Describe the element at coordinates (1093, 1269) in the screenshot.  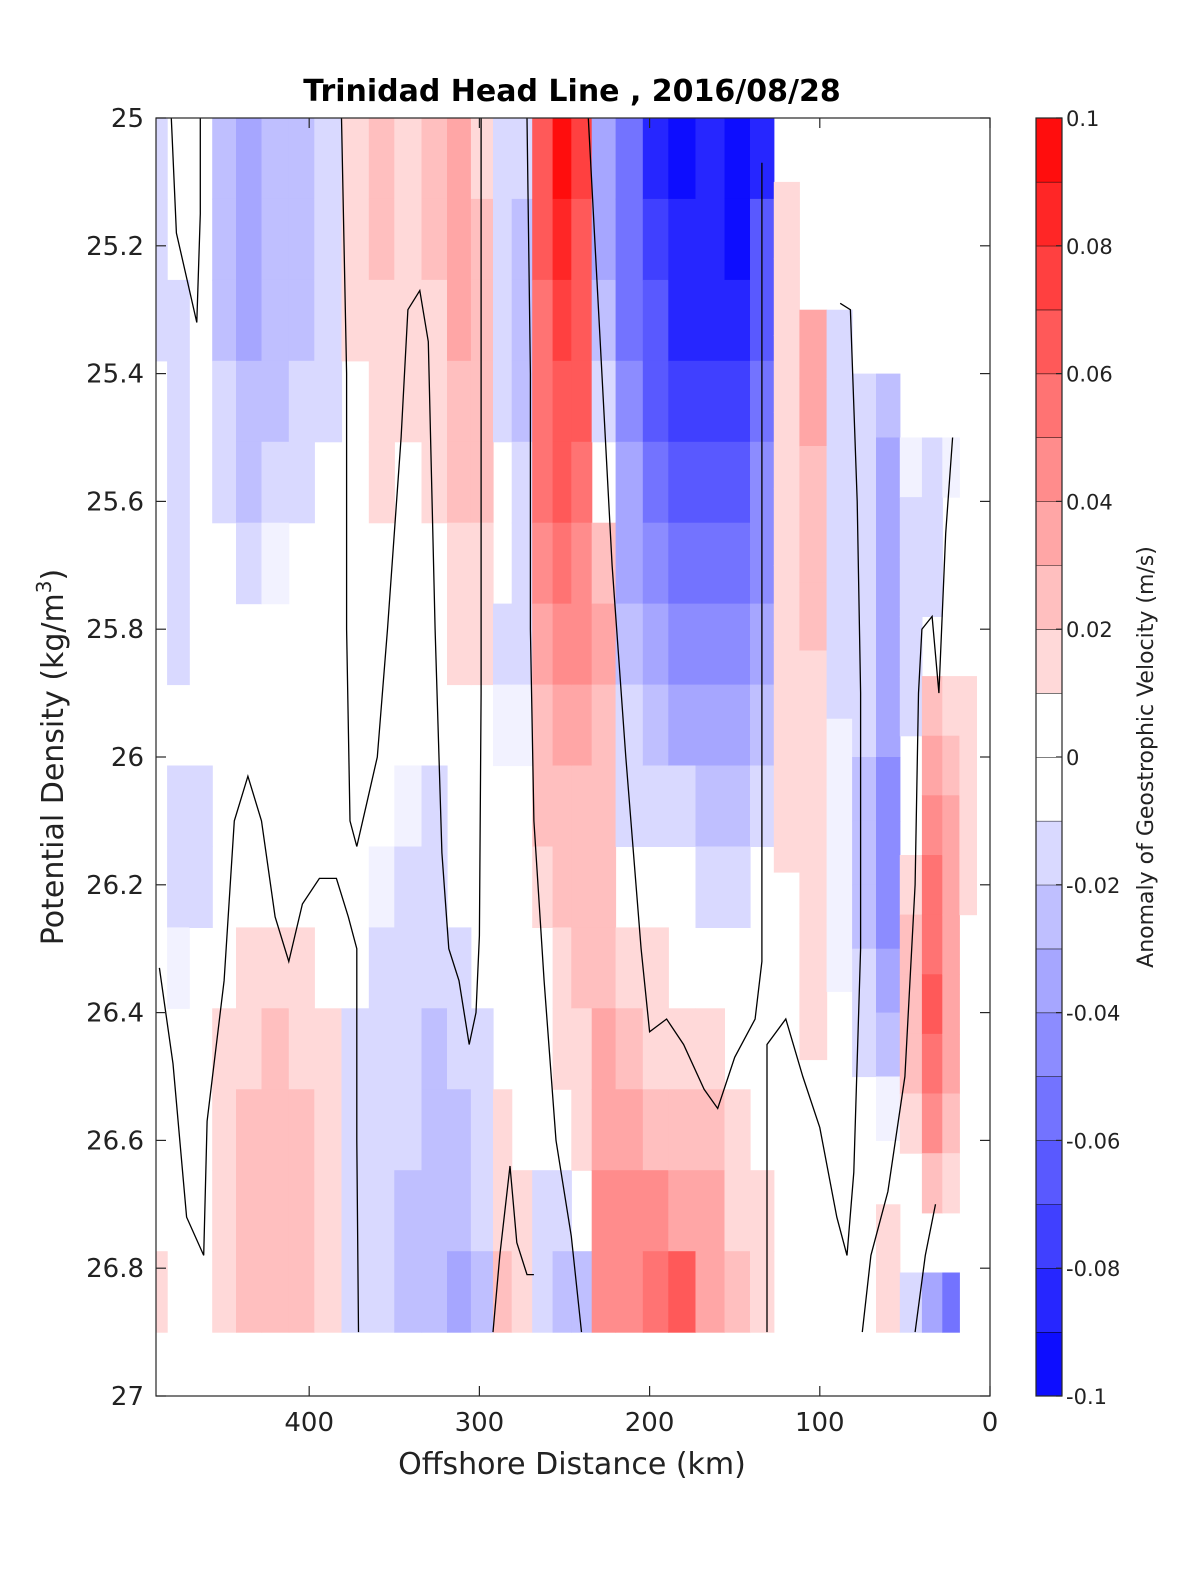
I see `colorbar-tick-label: -0.08` at that location.